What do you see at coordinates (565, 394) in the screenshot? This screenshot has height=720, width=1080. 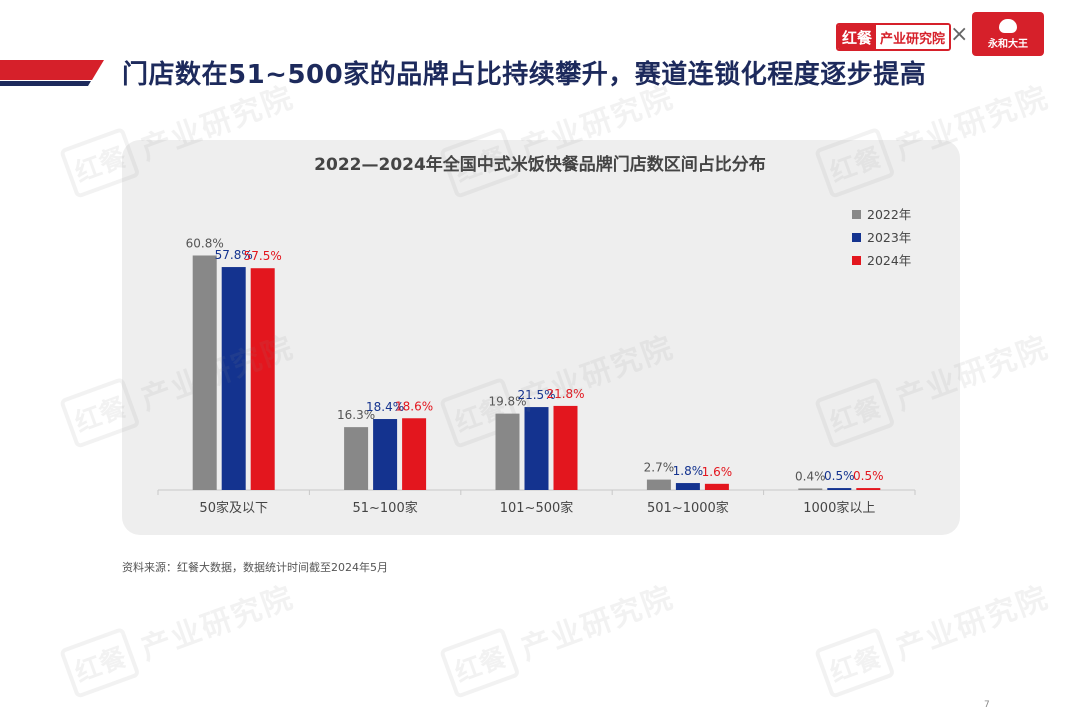 I see `data-label: 21.8%` at bounding box center [565, 394].